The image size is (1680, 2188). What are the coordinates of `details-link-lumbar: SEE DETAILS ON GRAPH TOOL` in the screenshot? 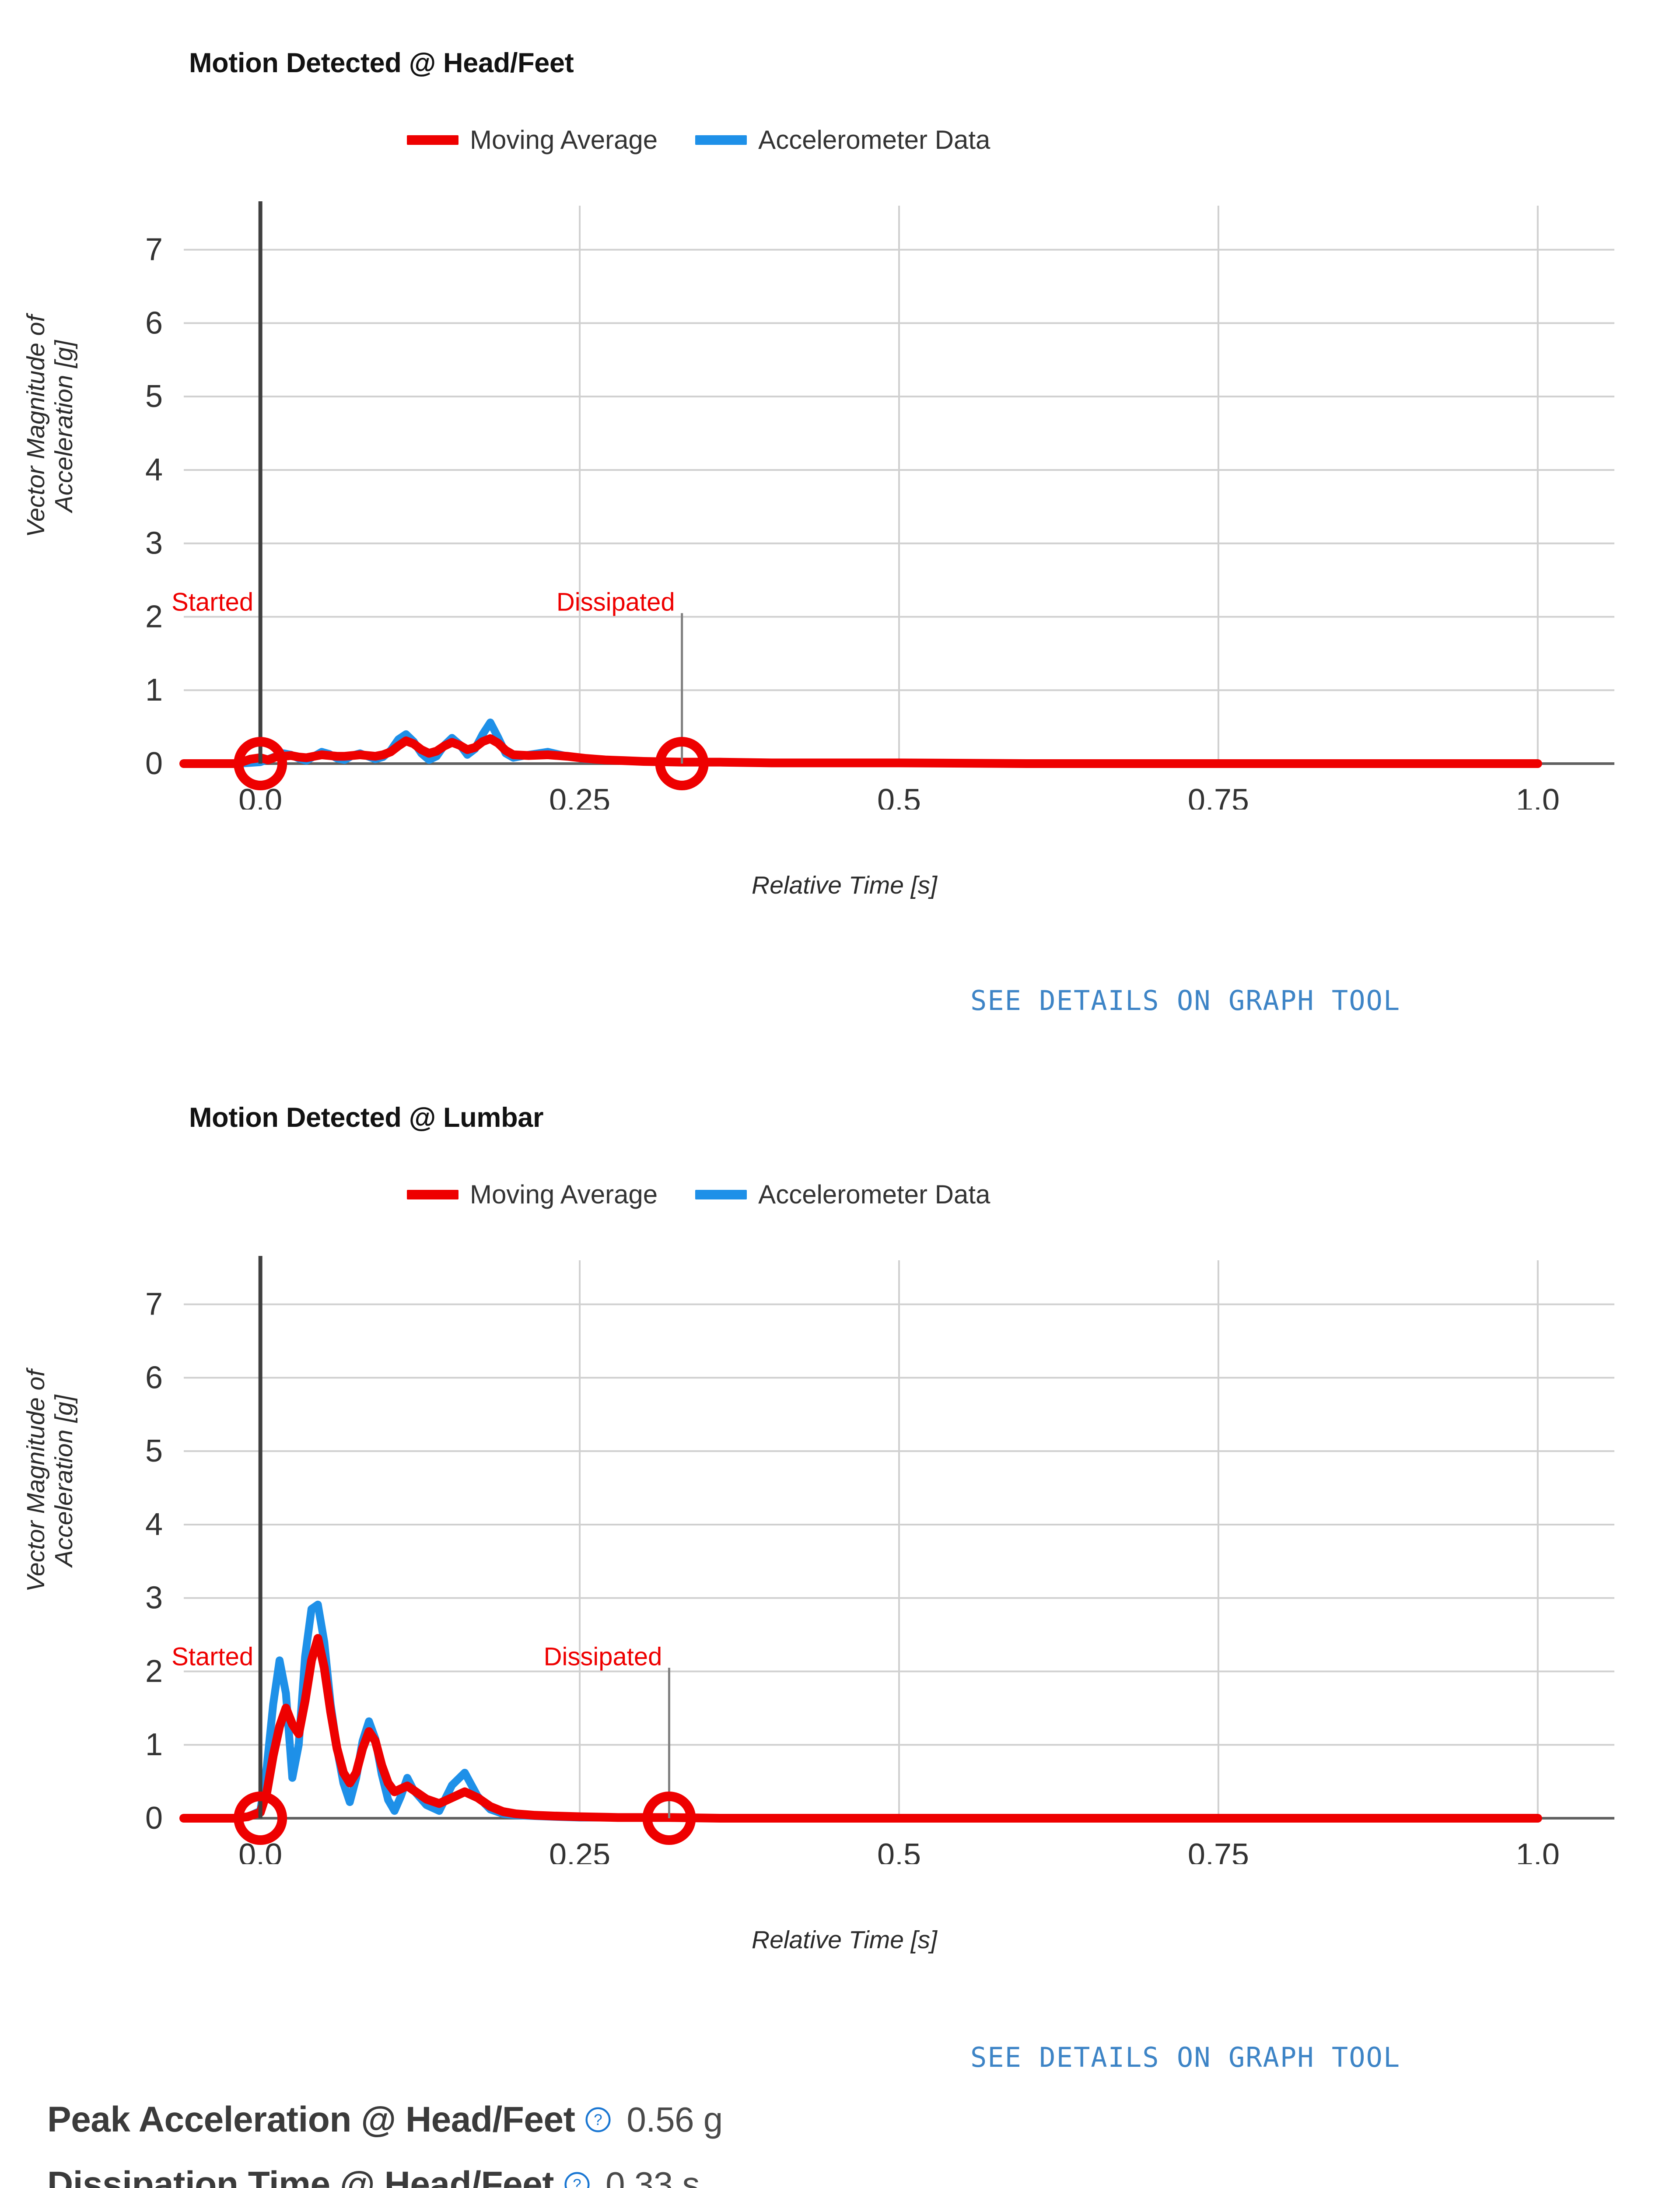 It's located at (1185, 2057).